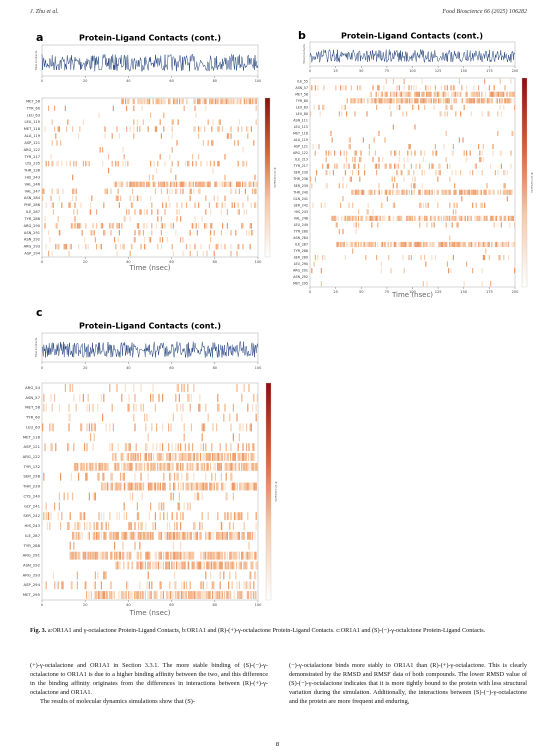 The image size is (555, 753). I want to click on x-tick-label: 200, so click(516, 292).